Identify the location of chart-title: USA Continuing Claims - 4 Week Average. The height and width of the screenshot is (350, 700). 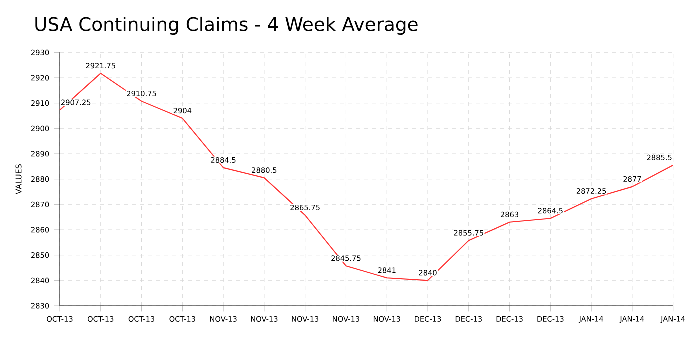
(227, 26).